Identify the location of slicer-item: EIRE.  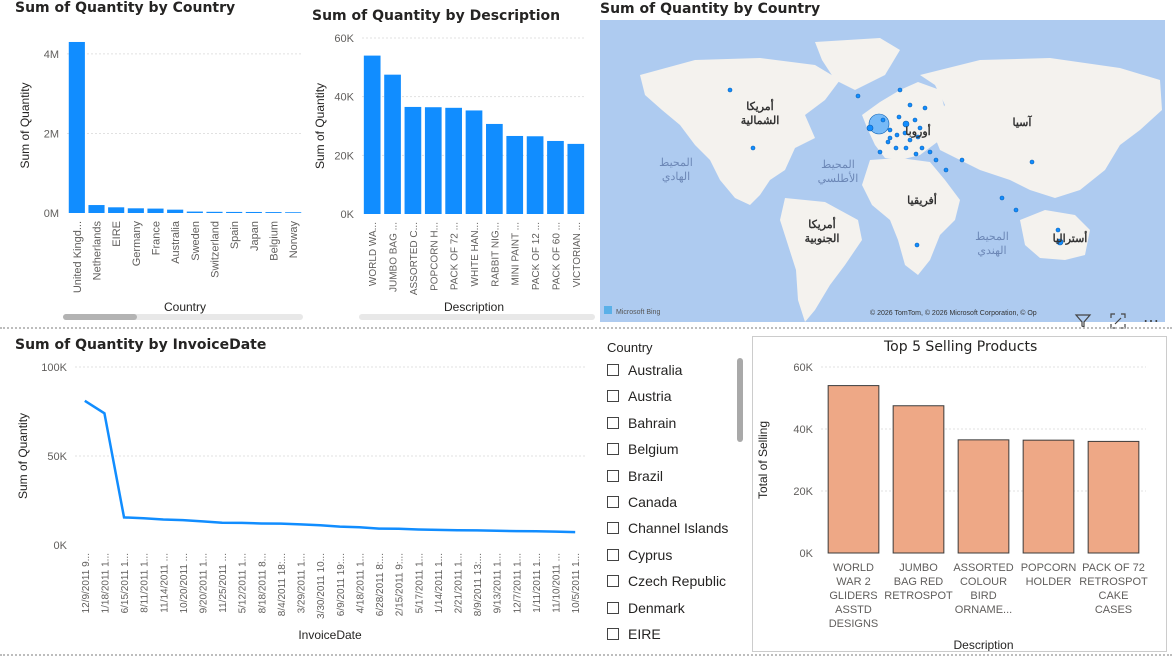
(634, 634).